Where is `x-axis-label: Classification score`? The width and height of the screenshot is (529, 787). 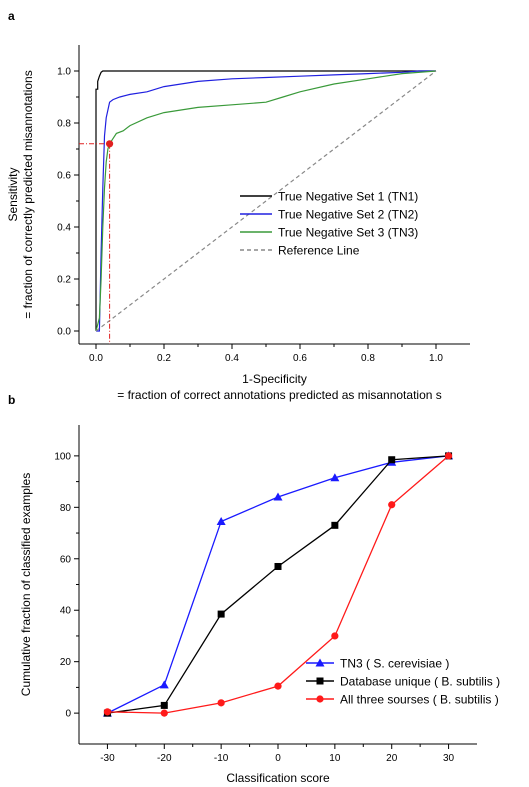
x-axis-label: Classification score is located at coordinates (278, 778).